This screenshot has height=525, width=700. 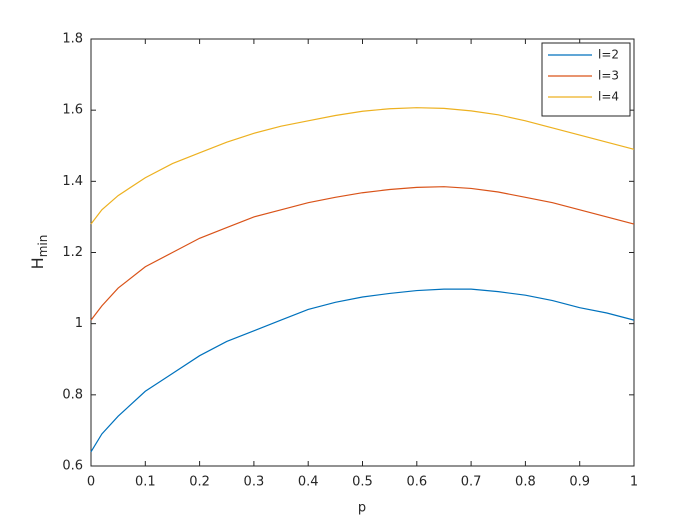 What do you see at coordinates (72, 394) in the screenshot?
I see `y-tick-label: 0.8` at bounding box center [72, 394].